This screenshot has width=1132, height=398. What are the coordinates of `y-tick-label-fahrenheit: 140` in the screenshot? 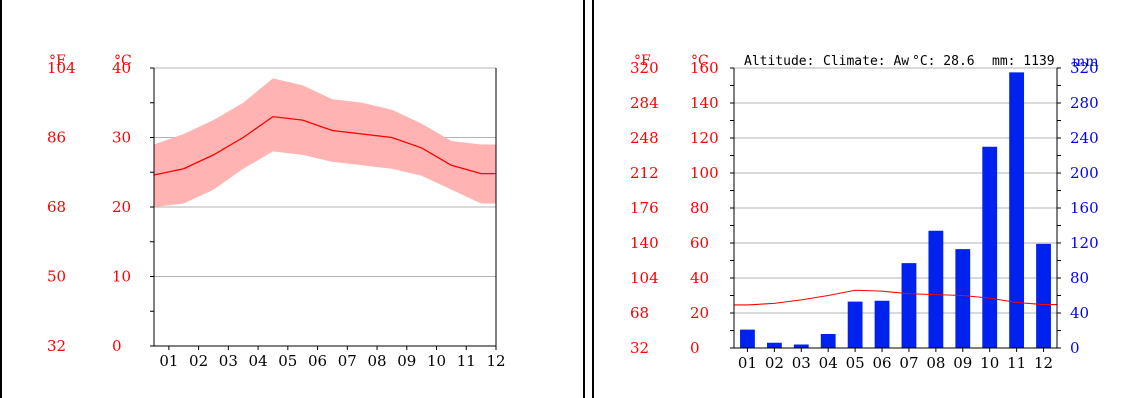 It's located at (644, 243).